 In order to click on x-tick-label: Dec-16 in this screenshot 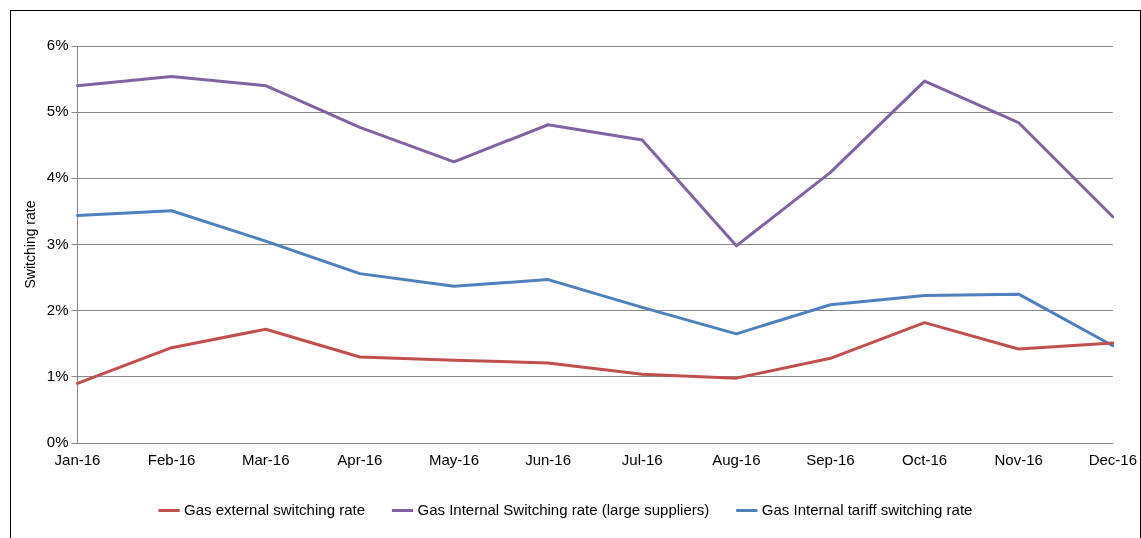, I will do `click(1112, 460)`.